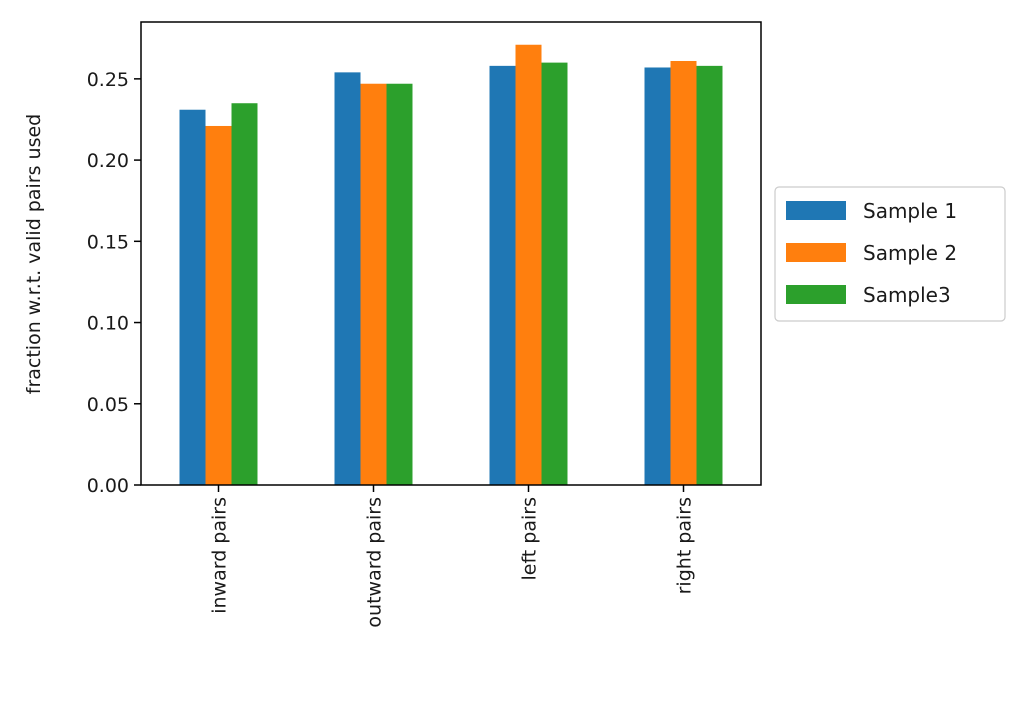  Describe the element at coordinates (34, 254) in the screenshot. I see `y-axis-title: fraction w.r.t. valid pairs used` at that location.